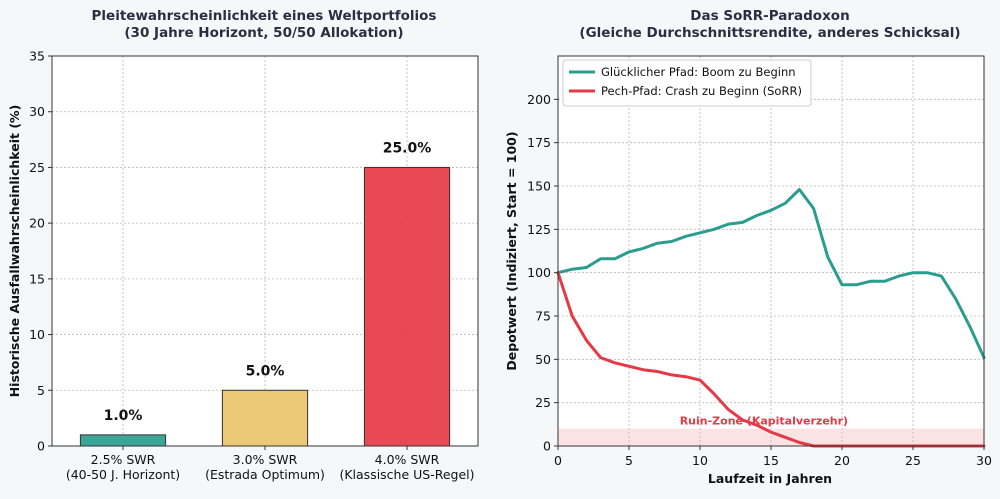 The height and width of the screenshot is (499, 1000). I want to click on y-tick-label: 200, so click(539, 99).